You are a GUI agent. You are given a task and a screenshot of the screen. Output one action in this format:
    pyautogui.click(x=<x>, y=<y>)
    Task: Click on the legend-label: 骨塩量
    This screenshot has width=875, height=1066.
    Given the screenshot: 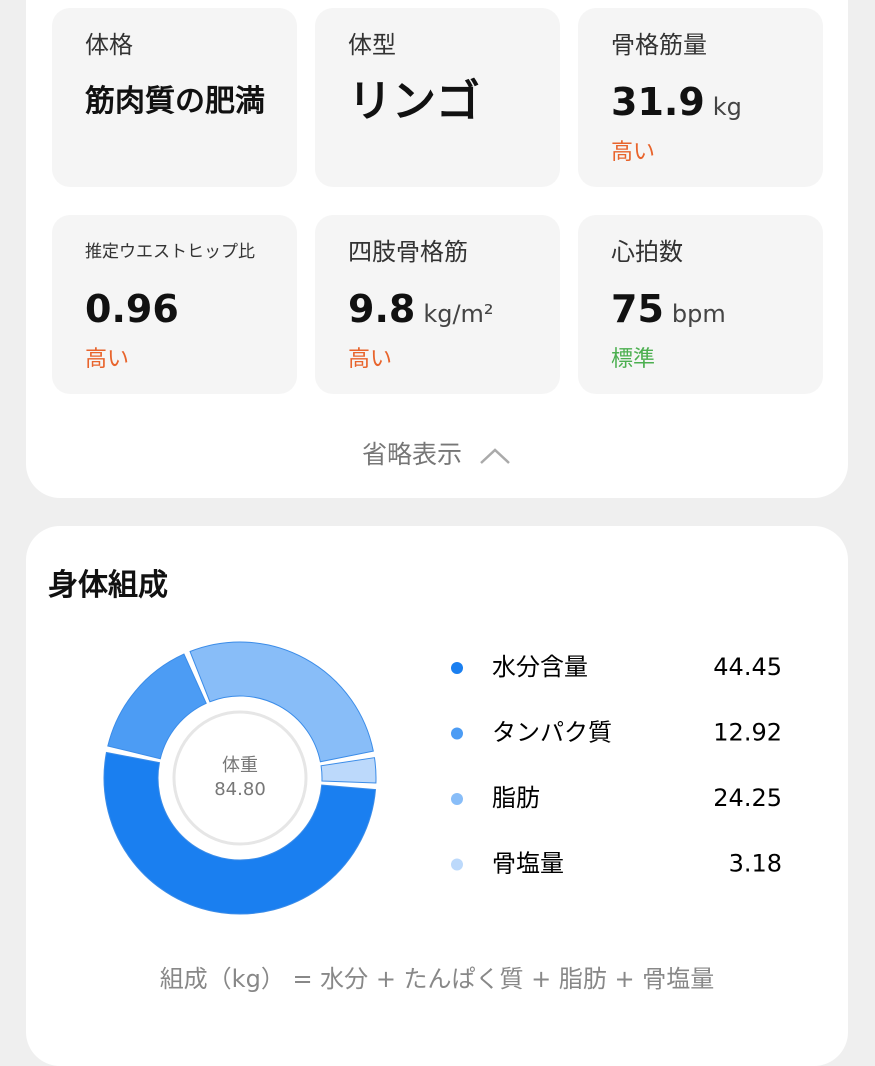 What is the action you would take?
    pyautogui.click(x=528, y=864)
    